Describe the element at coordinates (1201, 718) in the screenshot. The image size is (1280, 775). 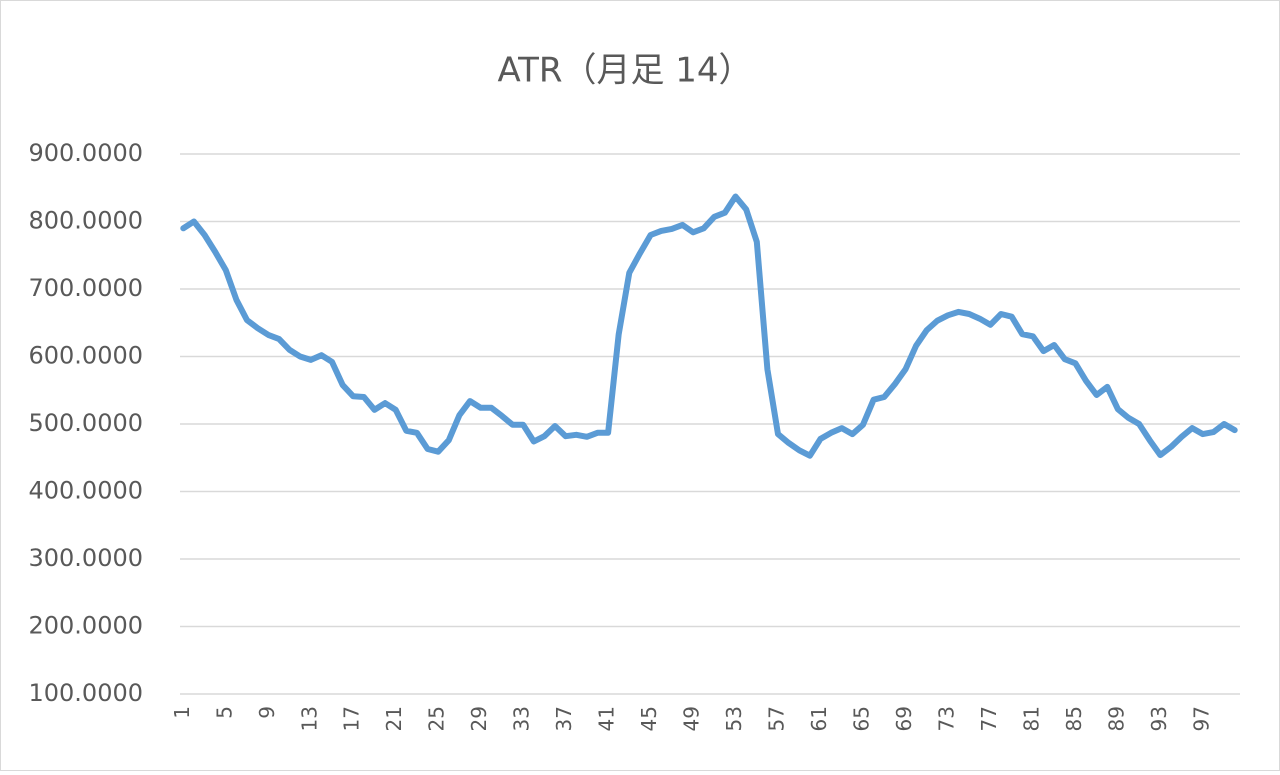
I see `x-tick-label: 97` at that location.